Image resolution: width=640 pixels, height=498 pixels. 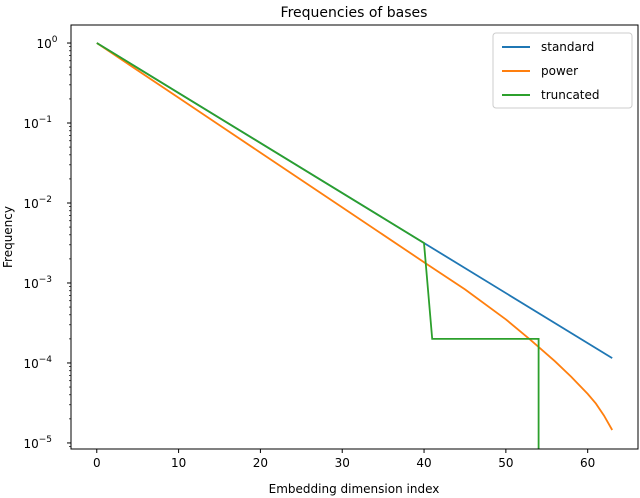 What do you see at coordinates (570, 95) in the screenshot?
I see `legend-label: truncated` at bounding box center [570, 95].